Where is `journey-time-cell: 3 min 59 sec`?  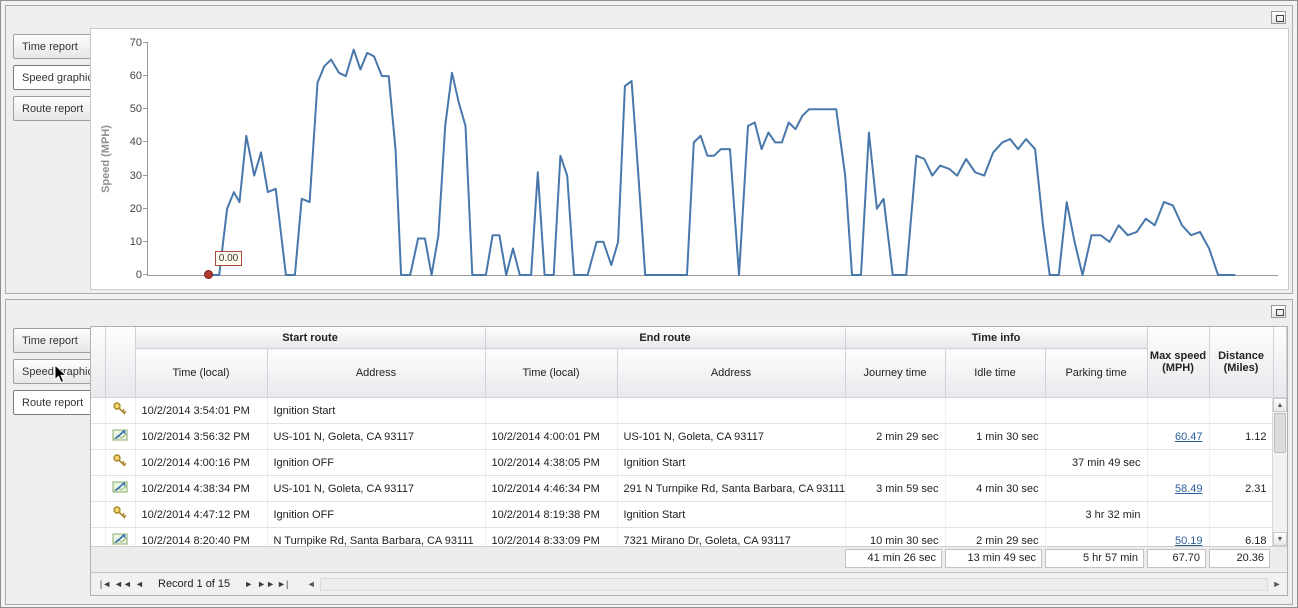 journey-time-cell: 3 min 59 sec is located at coordinates (895, 488).